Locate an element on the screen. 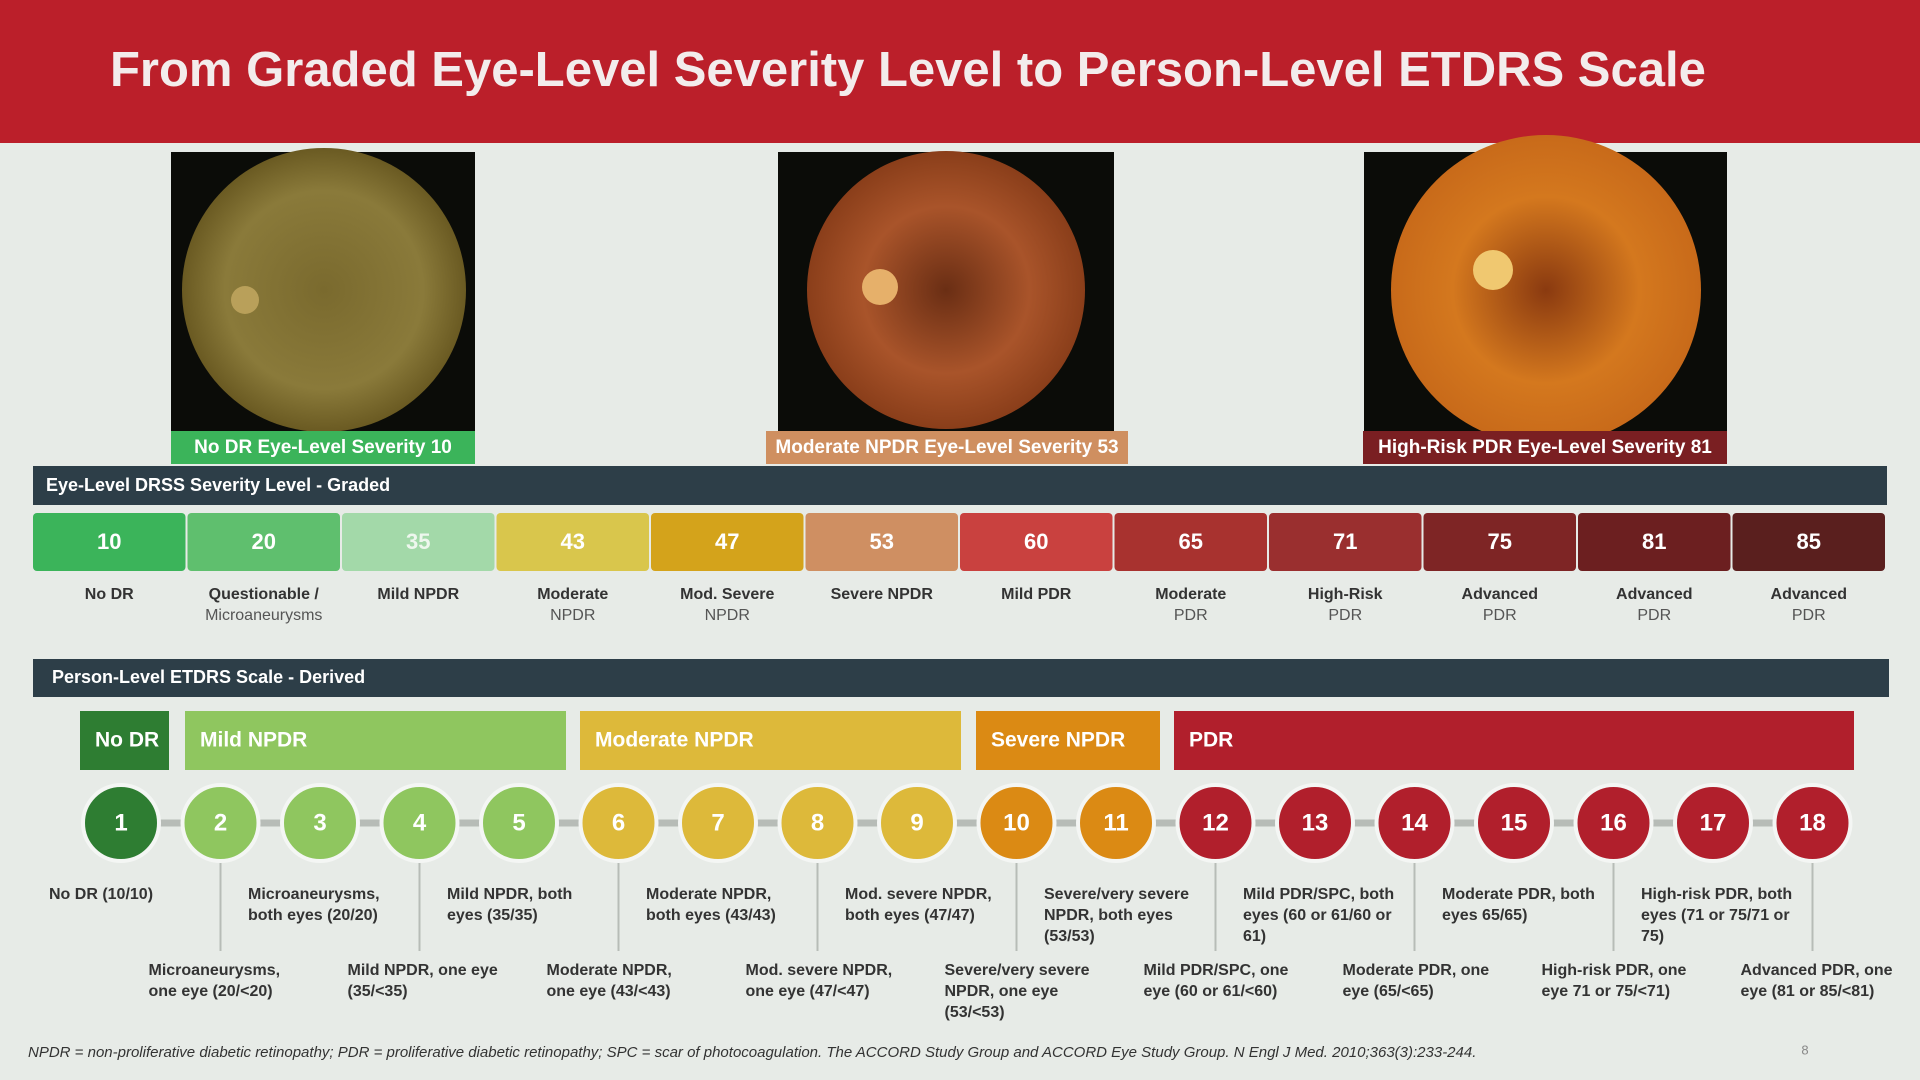 This screenshot has height=1080, width=1920. step-number: 12 is located at coordinates (1215, 822).